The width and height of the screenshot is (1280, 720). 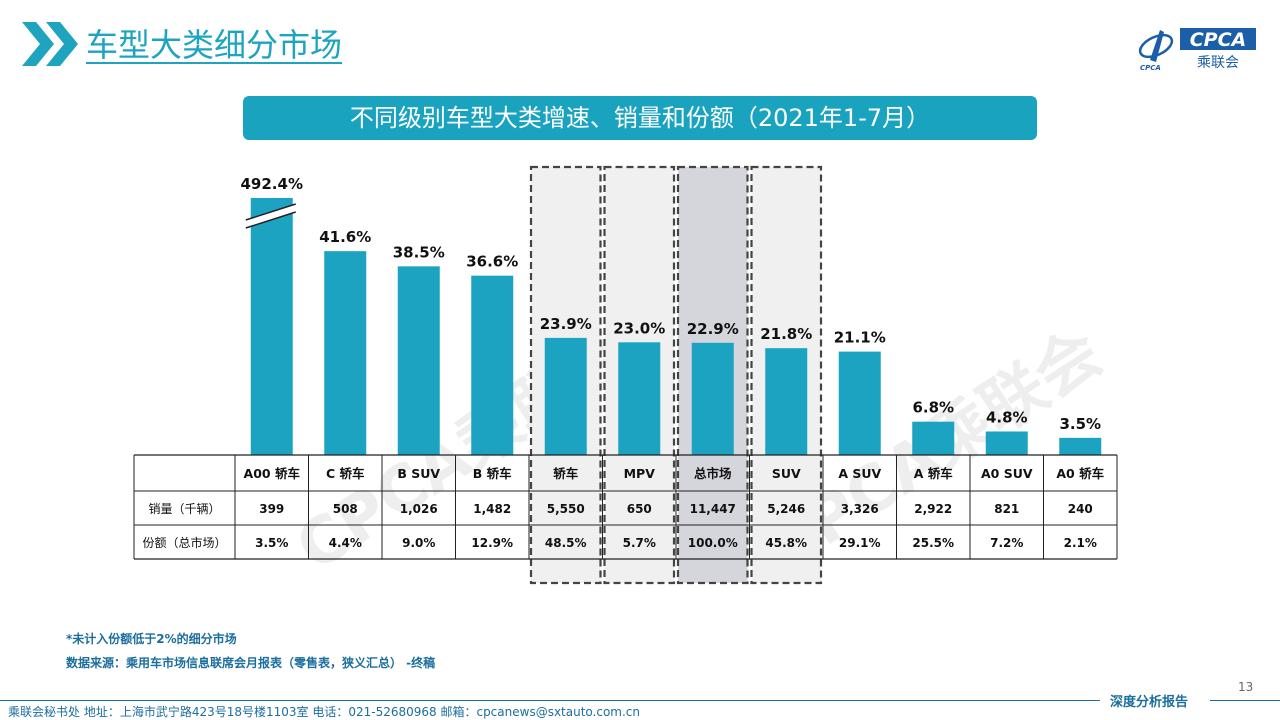 I want to click on data-label: 23.0%, so click(x=639, y=328).